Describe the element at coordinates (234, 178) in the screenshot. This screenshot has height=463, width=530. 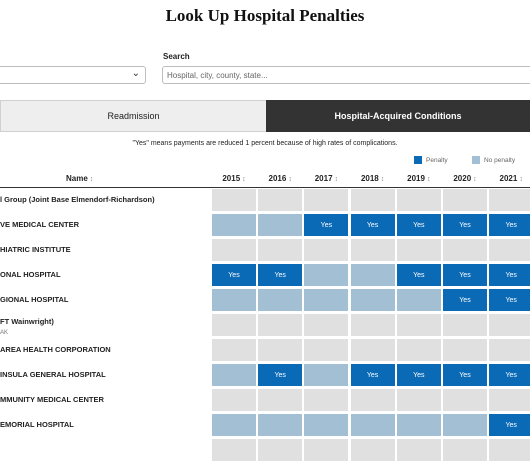
I see `column-header-2015: 2015 ↕` at that location.